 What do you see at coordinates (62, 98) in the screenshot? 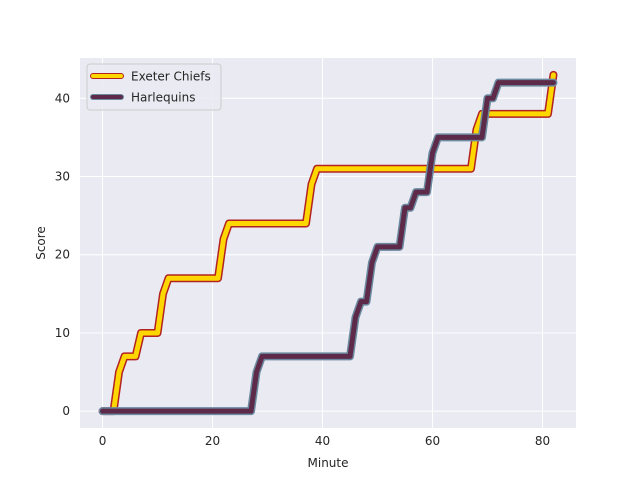
I see `y-tick-label: 40` at bounding box center [62, 98].